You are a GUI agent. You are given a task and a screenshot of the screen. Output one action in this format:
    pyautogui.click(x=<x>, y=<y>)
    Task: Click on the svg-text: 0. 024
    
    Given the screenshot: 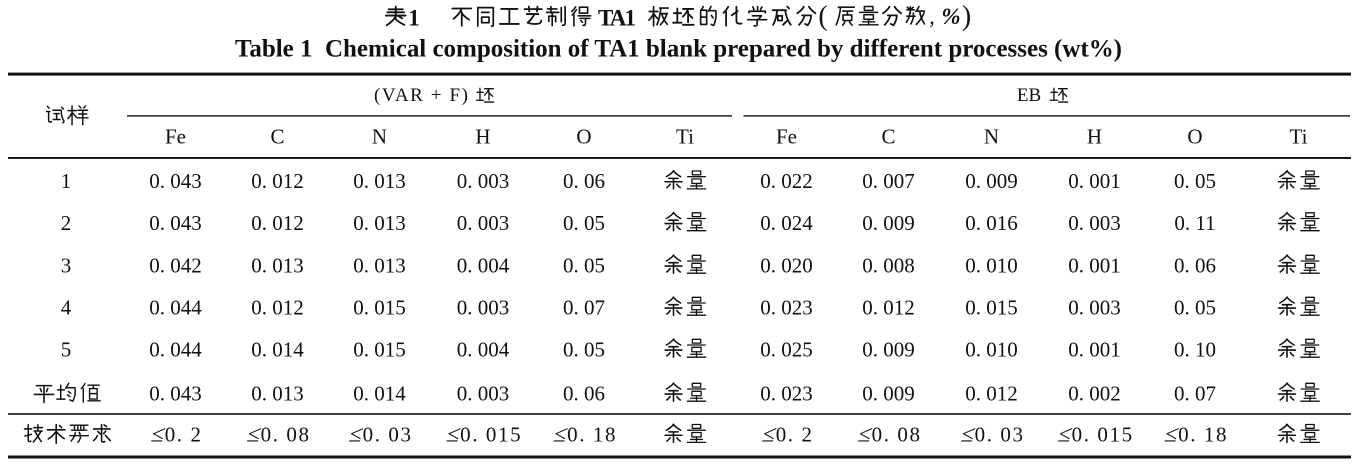 What is the action you would take?
    pyautogui.click(x=786, y=223)
    